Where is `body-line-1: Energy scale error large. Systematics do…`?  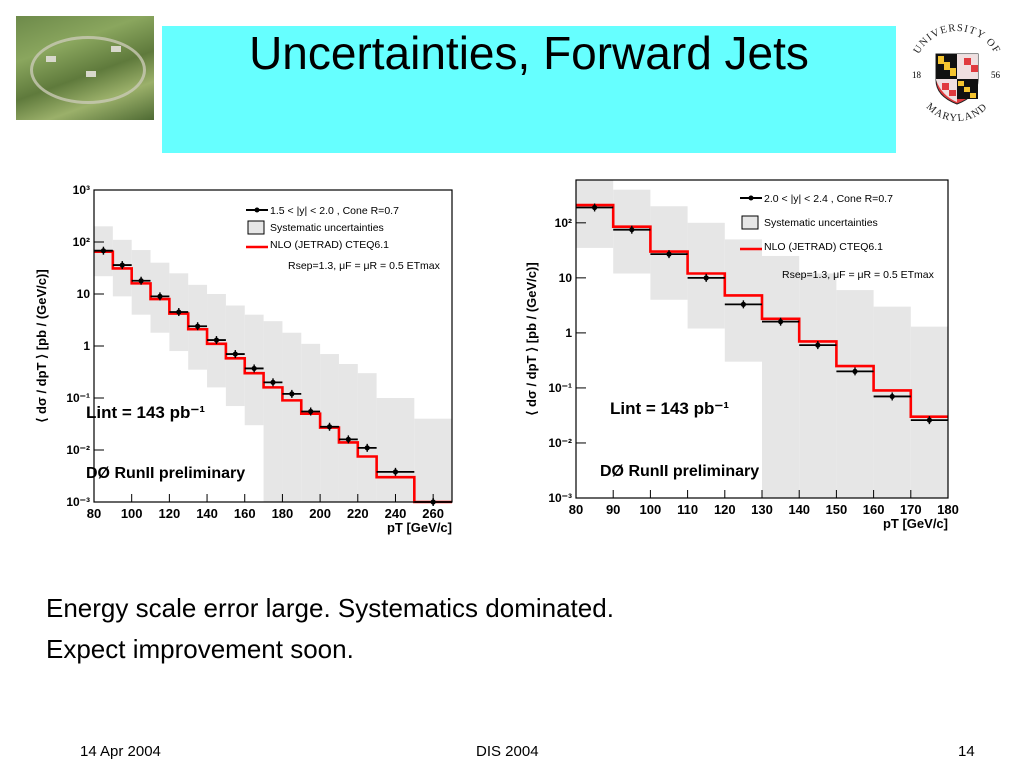 body-line-1: Energy scale error large. Systematics do… is located at coordinates (330, 608).